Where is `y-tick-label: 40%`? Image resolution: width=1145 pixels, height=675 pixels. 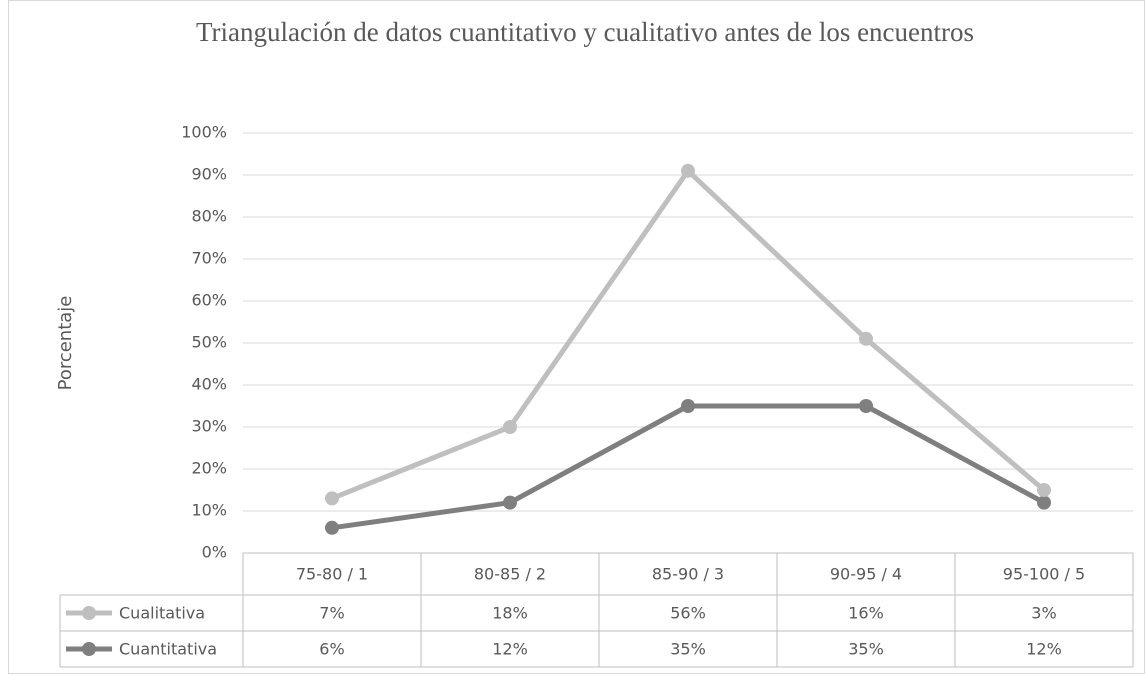
y-tick-label: 40% is located at coordinates (209, 384).